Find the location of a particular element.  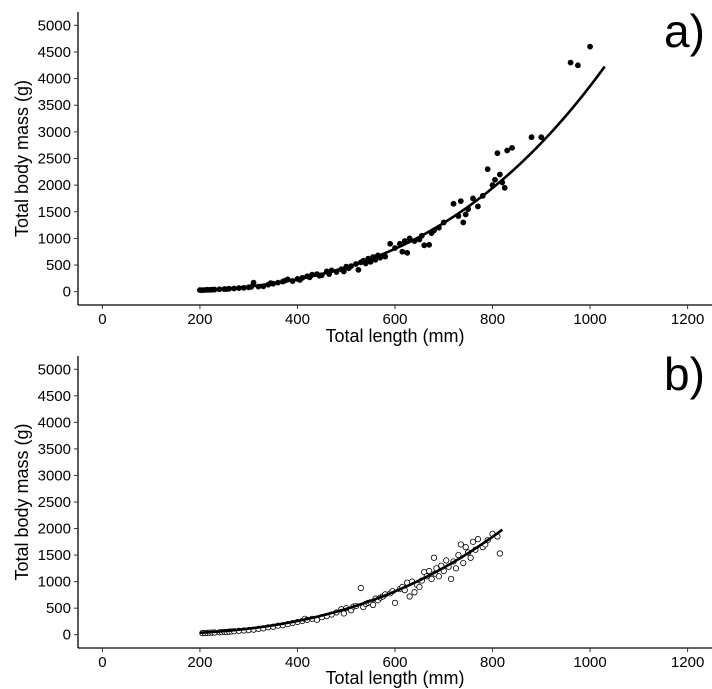

fit-curve is located at coordinates (351, 581).